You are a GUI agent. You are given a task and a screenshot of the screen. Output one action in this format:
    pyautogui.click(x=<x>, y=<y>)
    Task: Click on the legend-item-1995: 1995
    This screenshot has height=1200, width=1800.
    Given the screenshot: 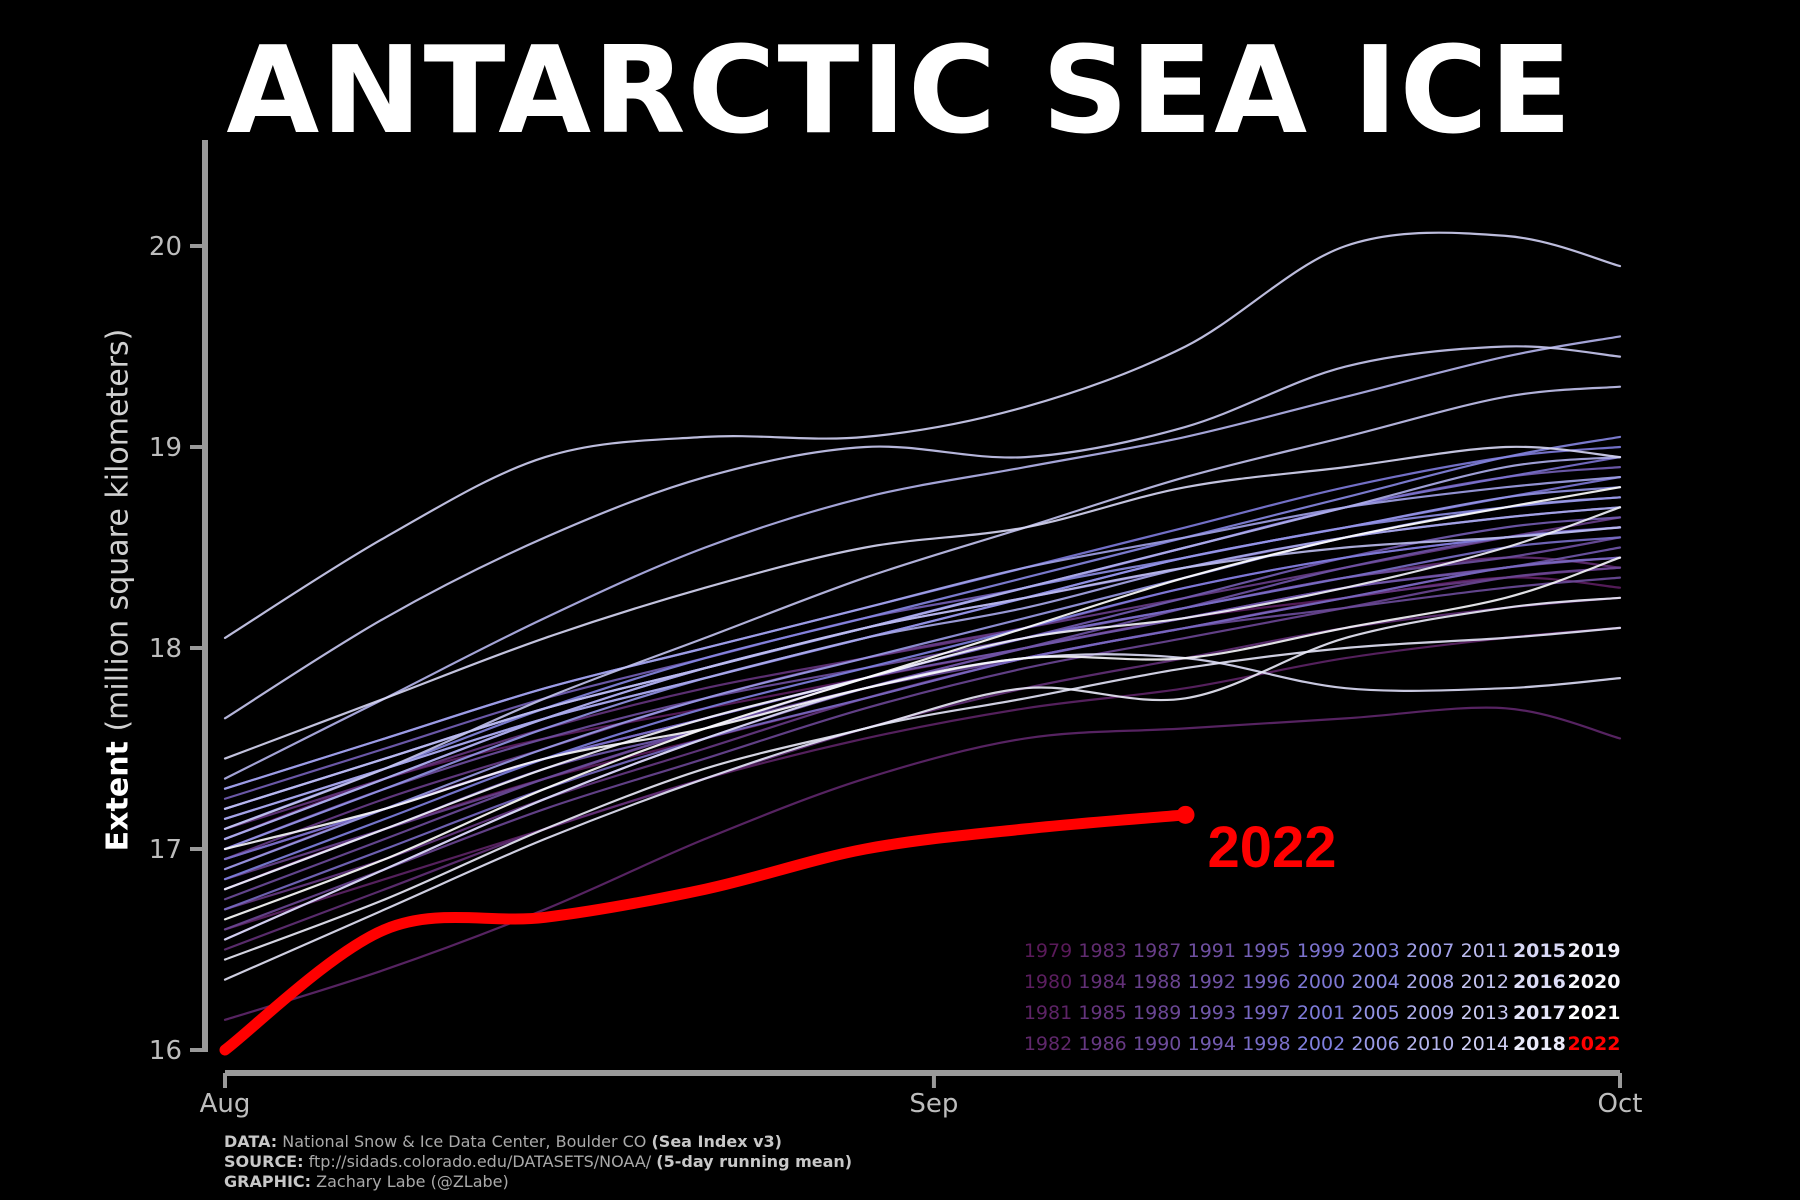 What is the action you would take?
    pyautogui.click(x=1266, y=951)
    